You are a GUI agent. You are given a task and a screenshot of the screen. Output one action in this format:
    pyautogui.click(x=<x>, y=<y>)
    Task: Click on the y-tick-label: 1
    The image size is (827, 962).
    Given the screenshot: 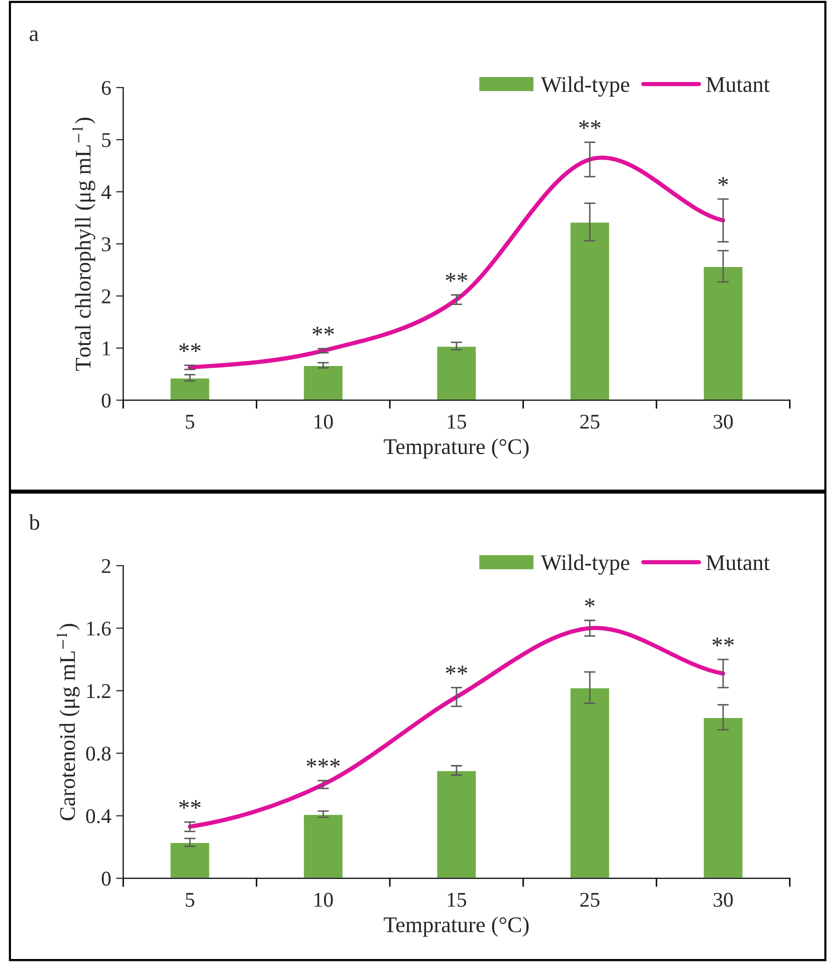 What is the action you would take?
    pyautogui.click(x=106, y=349)
    